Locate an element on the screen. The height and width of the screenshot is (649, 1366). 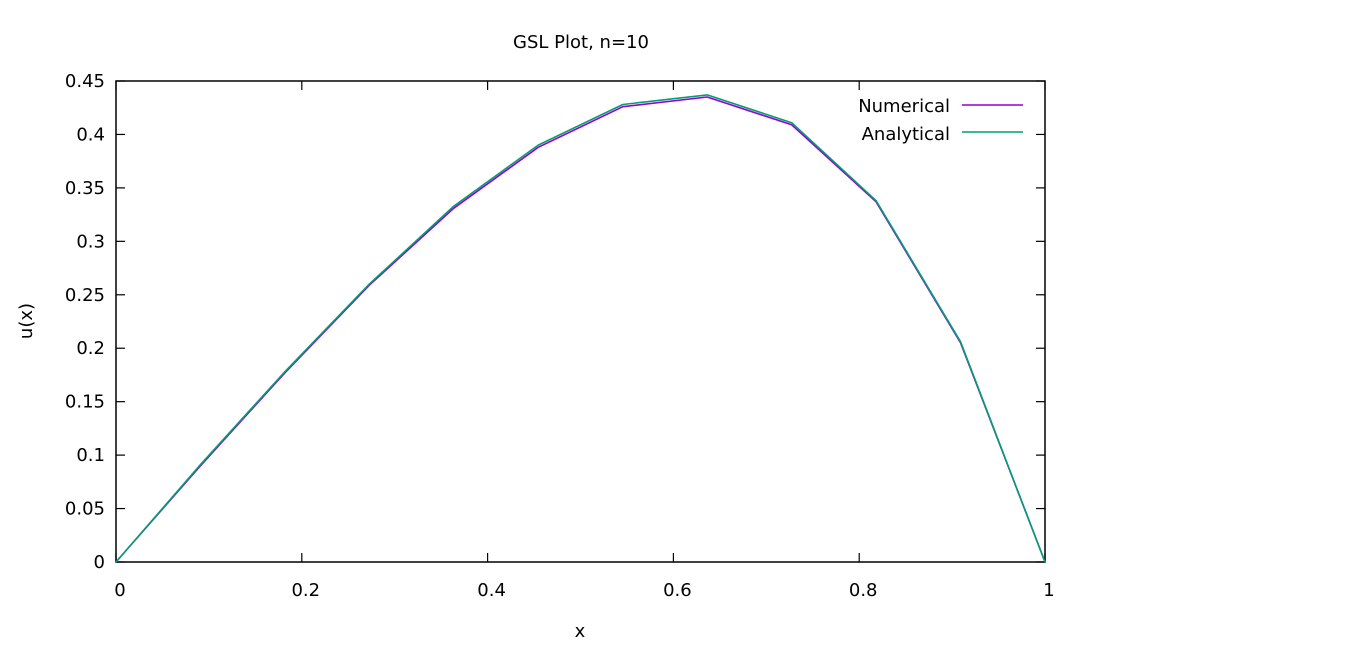
legend: Numerical Analytical is located at coordinates (940, 120).